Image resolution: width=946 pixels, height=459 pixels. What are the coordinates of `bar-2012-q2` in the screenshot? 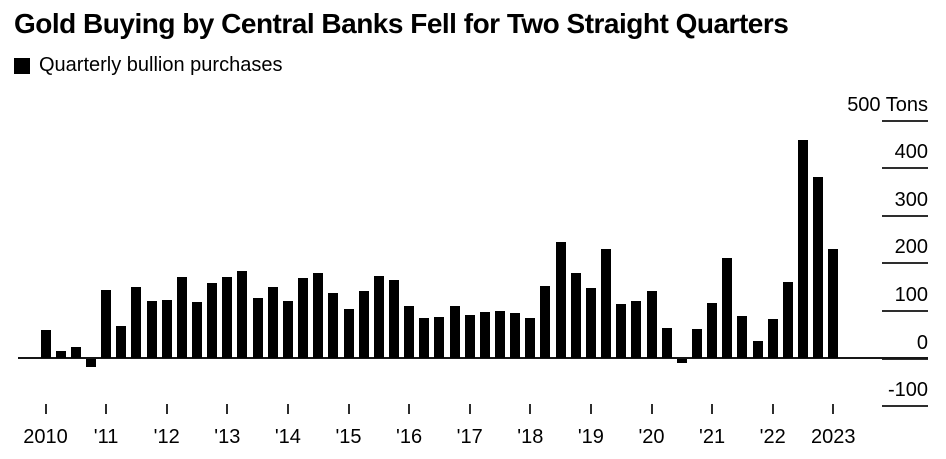 It's located at (181, 318).